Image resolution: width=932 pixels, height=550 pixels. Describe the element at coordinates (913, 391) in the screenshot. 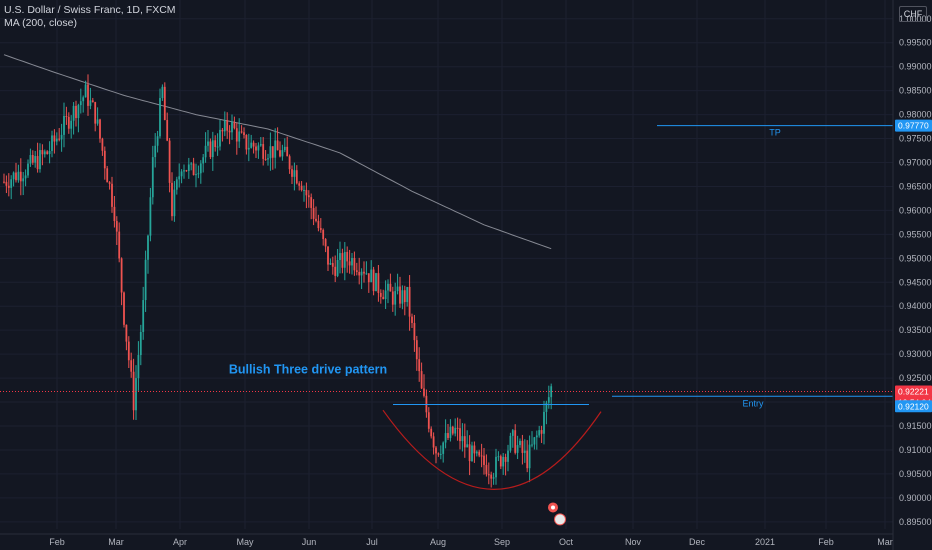

I see `price-label-last: 0.92221` at that location.